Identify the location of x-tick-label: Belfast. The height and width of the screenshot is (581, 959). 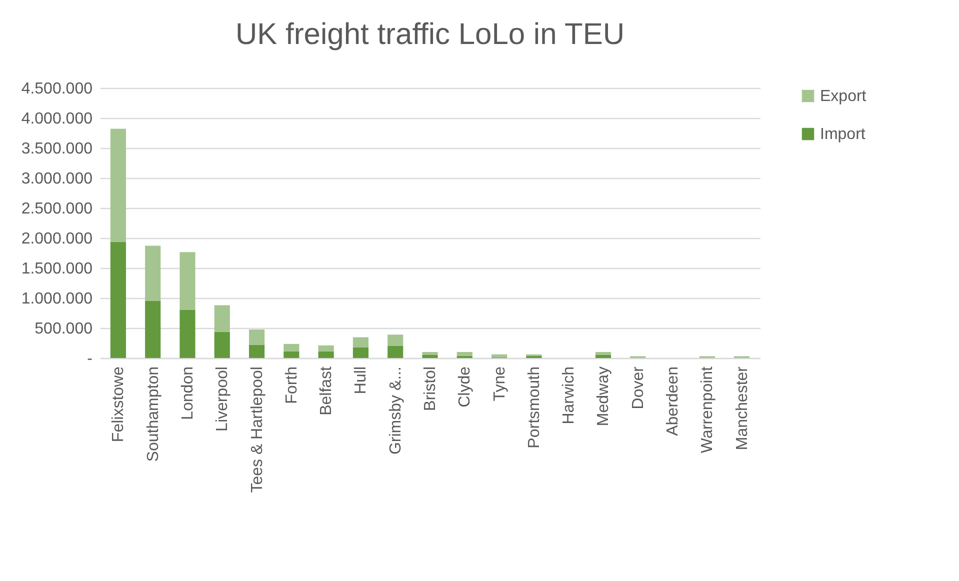
(327, 391).